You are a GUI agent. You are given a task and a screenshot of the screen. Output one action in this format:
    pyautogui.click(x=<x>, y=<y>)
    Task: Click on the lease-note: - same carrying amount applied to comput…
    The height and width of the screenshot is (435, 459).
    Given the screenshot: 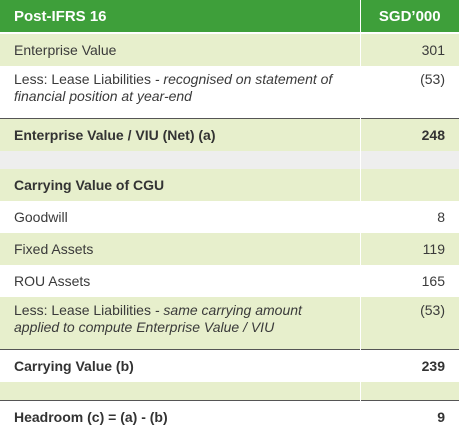 What is the action you would take?
    pyautogui.click(x=158, y=318)
    